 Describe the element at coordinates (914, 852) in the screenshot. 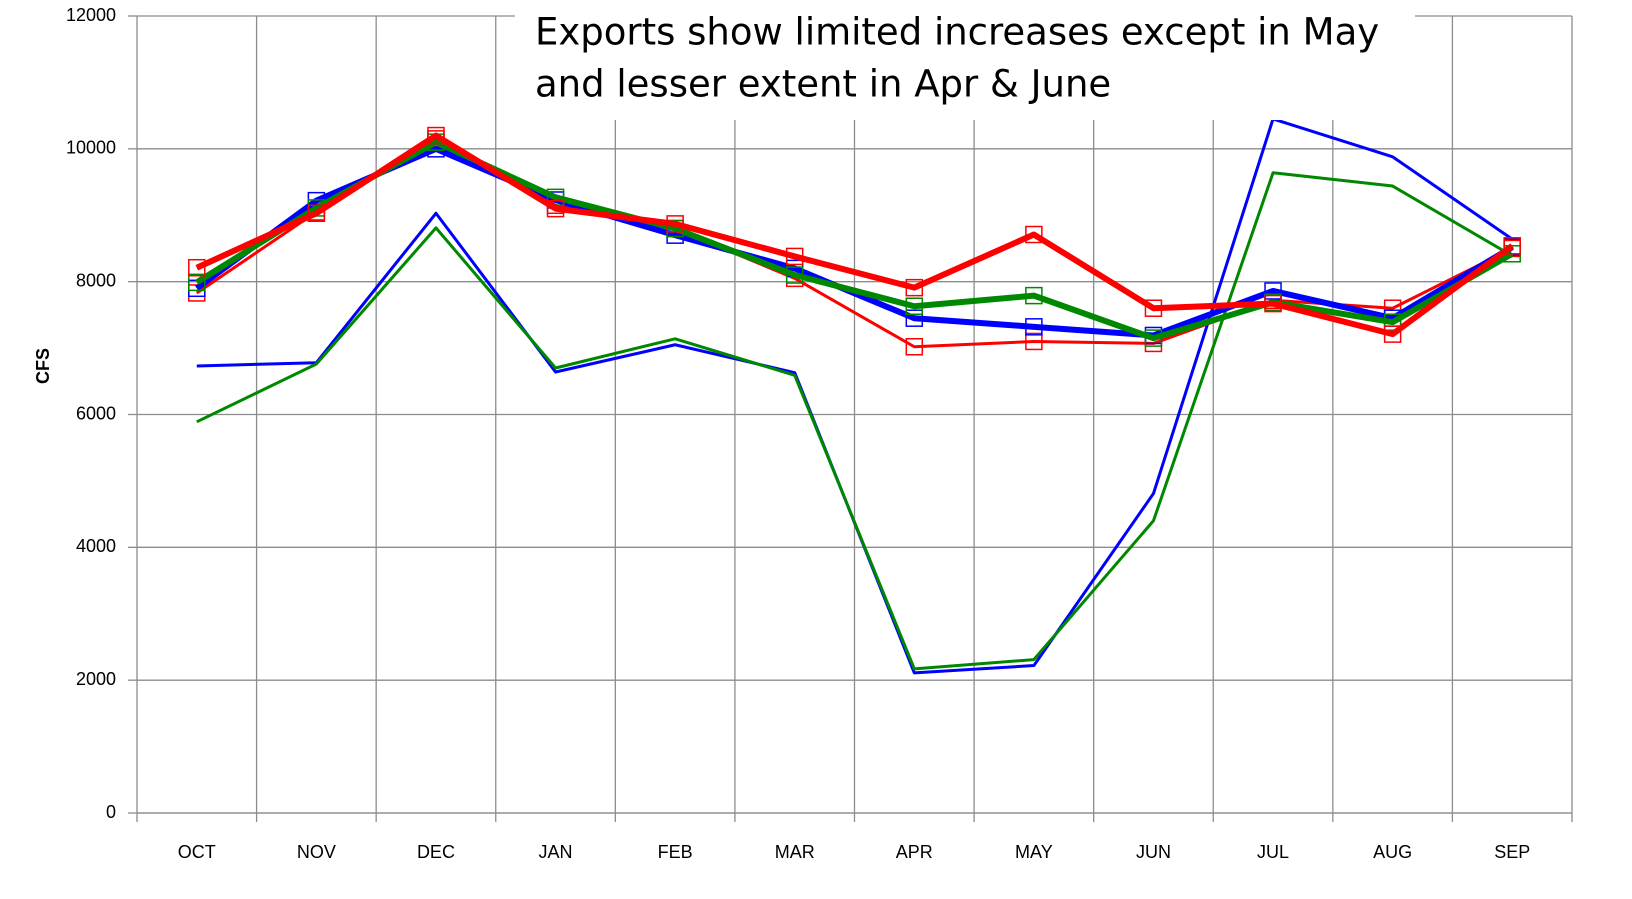

I see `x-tick-label: APR` at that location.